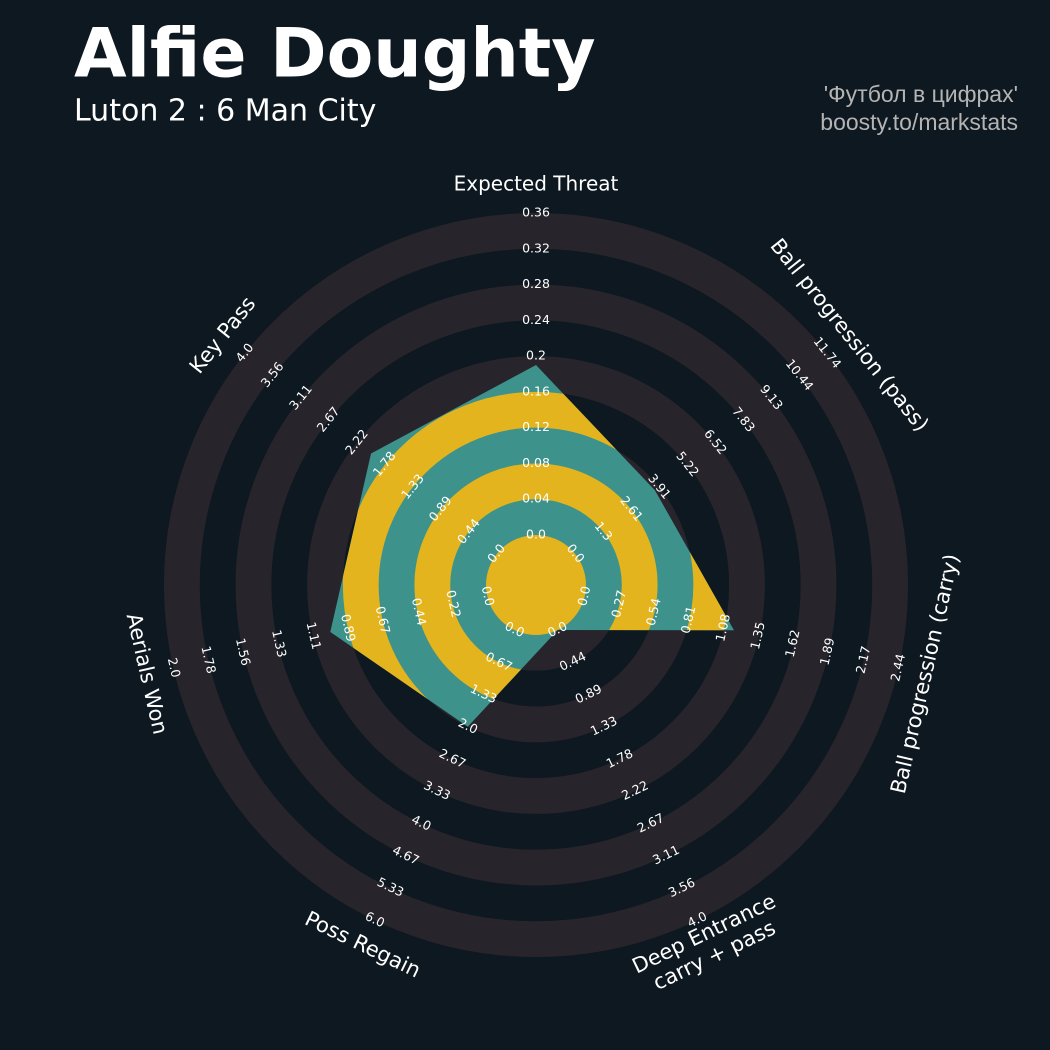 The height and width of the screenshot is (1050, 1050). I want to click on tick-label: 0.12, so click(536, 426).